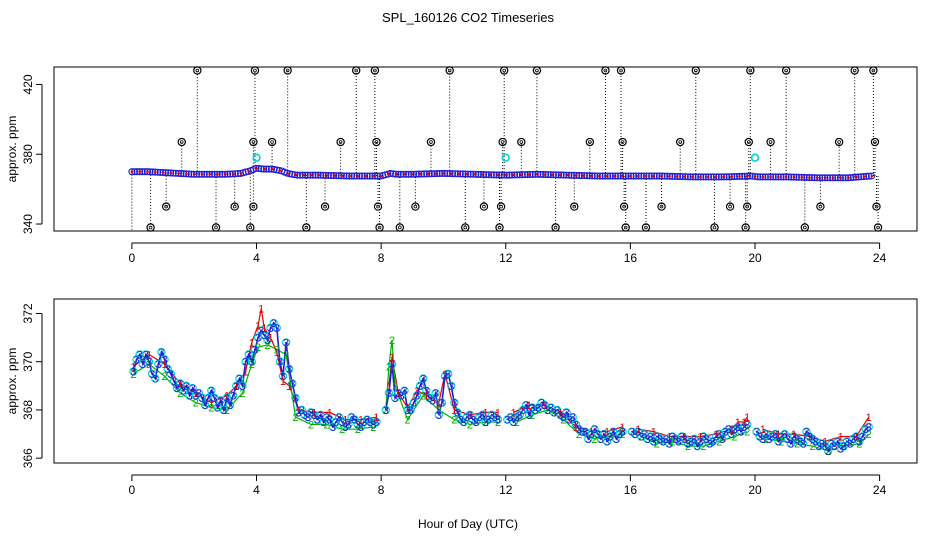 The image size is (936, 540). What do you see at coordinates (12, 149) in the screenshot?
I see `top-y-axis-label: approx. ppm` at bounding box center [12, 149].